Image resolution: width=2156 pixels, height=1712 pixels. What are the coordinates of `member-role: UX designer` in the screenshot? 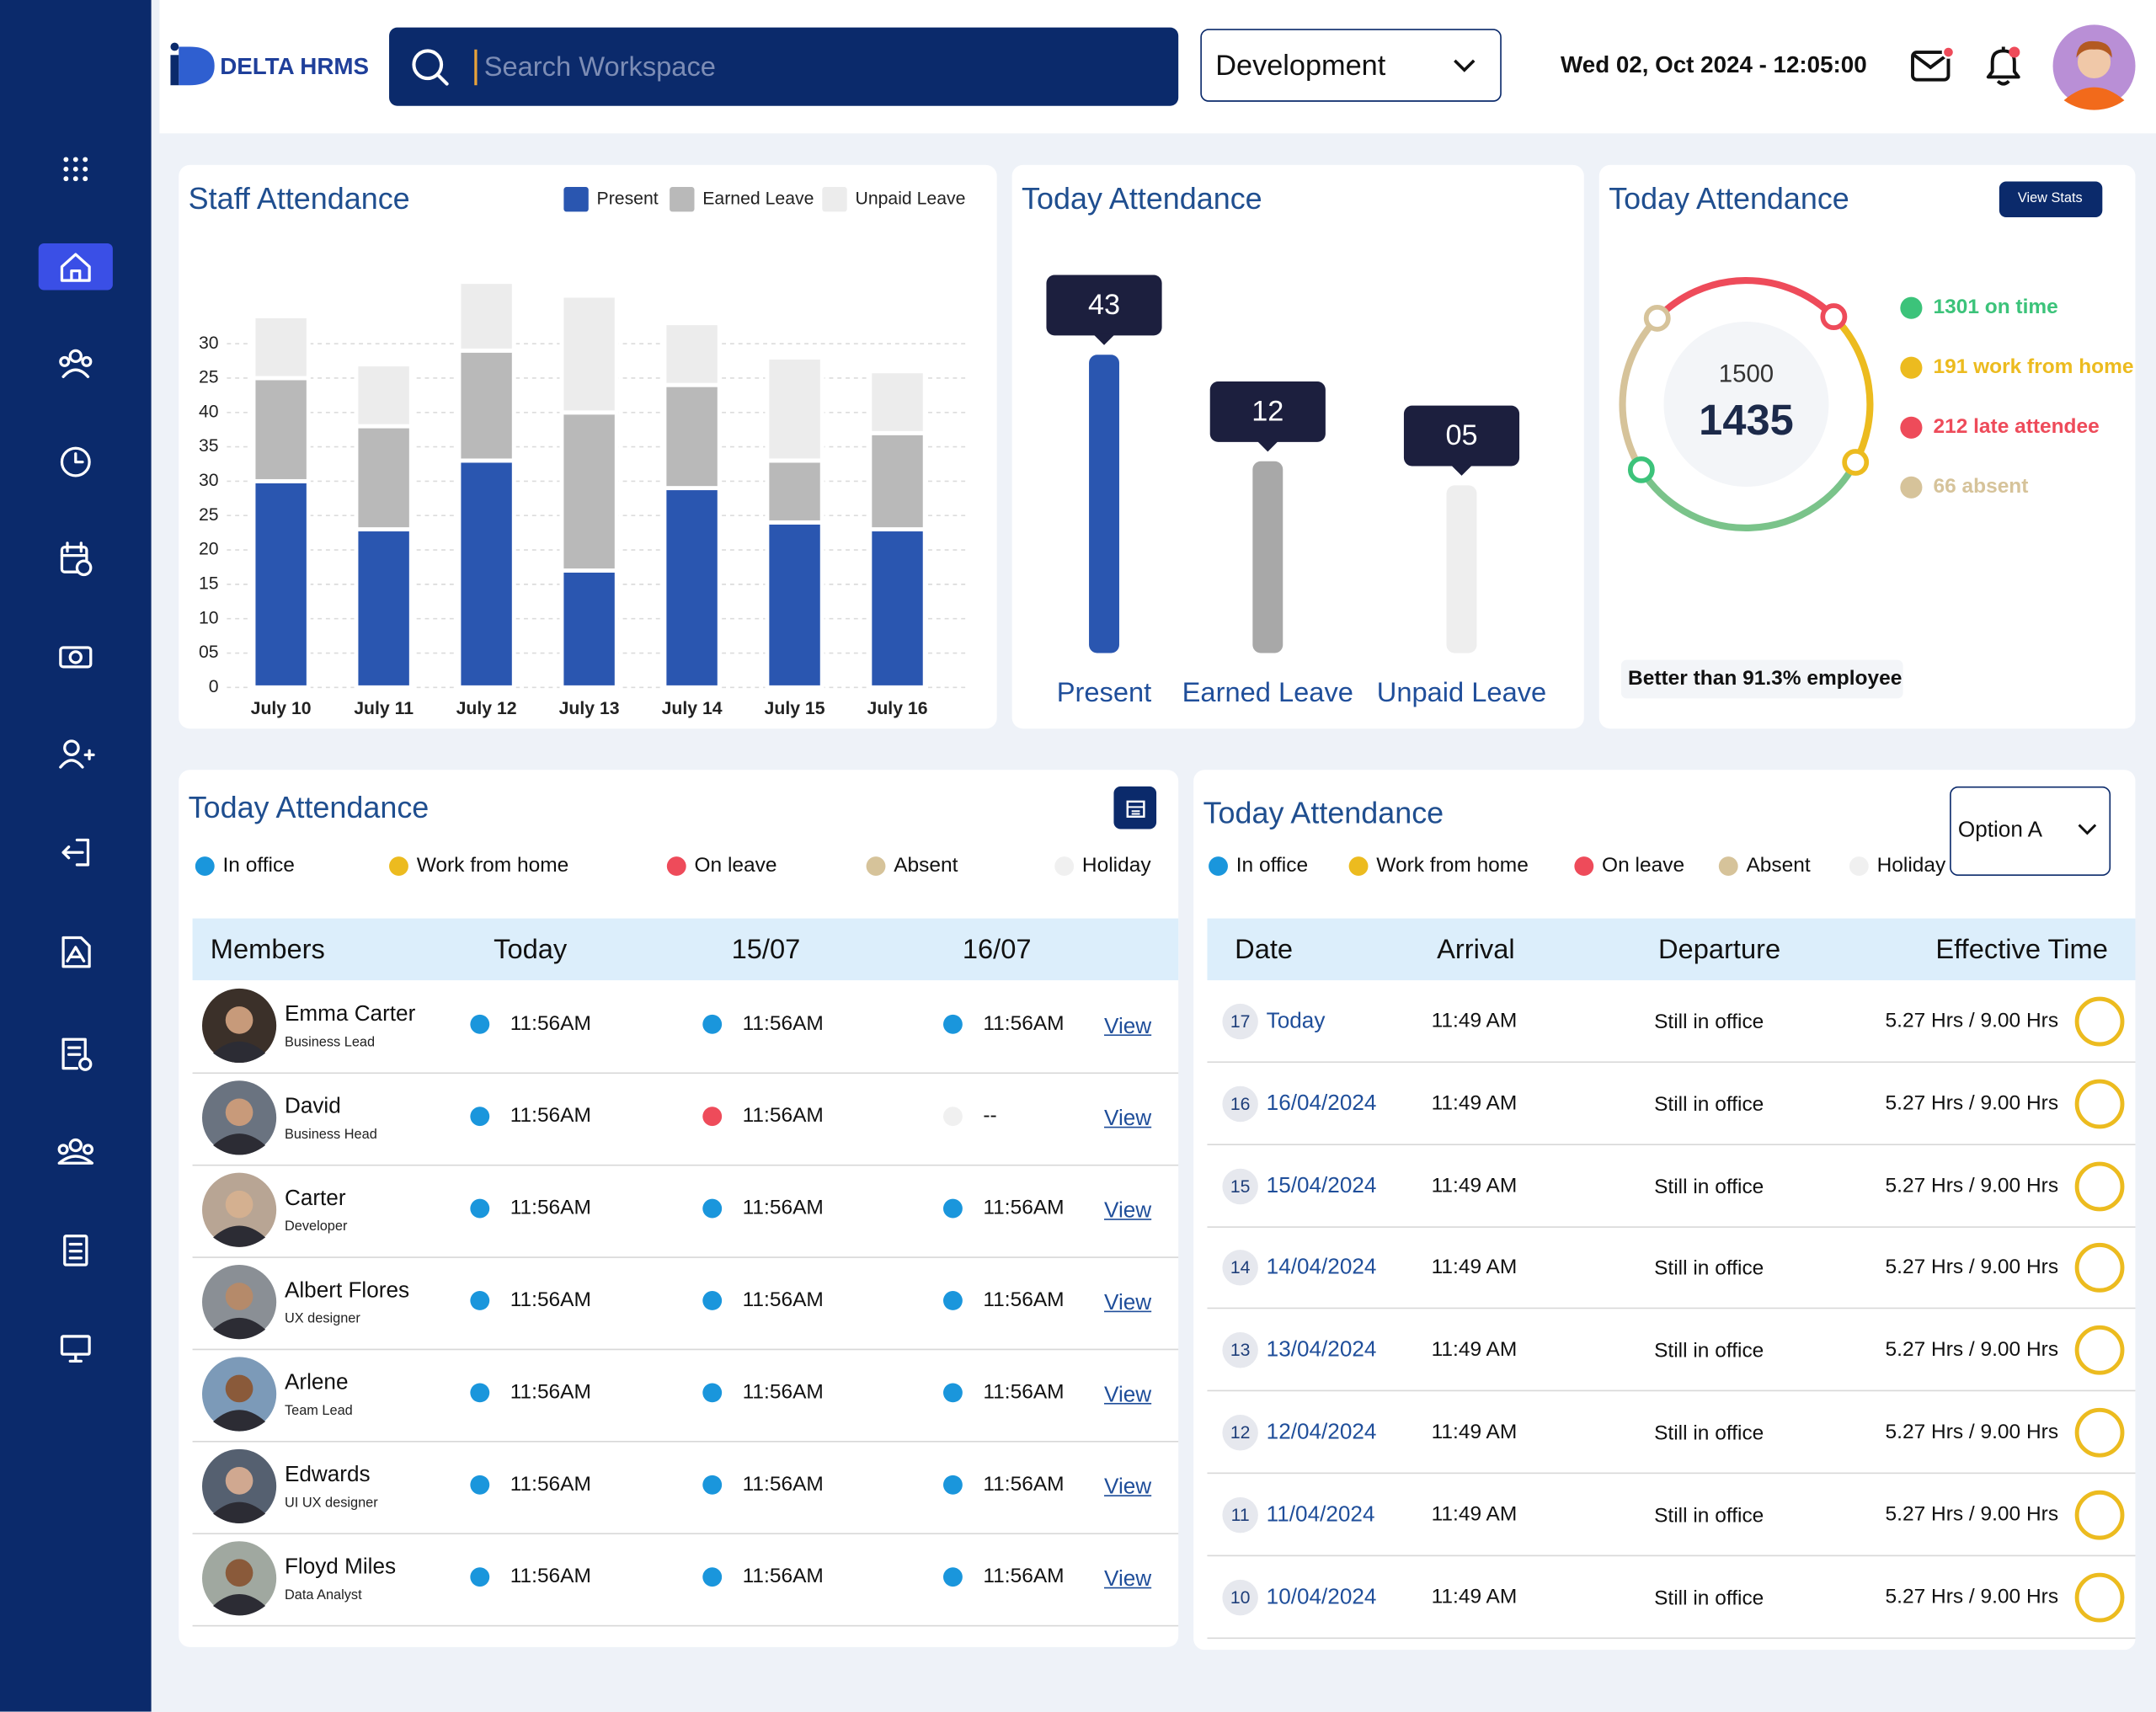 It's located at (322, 1319).